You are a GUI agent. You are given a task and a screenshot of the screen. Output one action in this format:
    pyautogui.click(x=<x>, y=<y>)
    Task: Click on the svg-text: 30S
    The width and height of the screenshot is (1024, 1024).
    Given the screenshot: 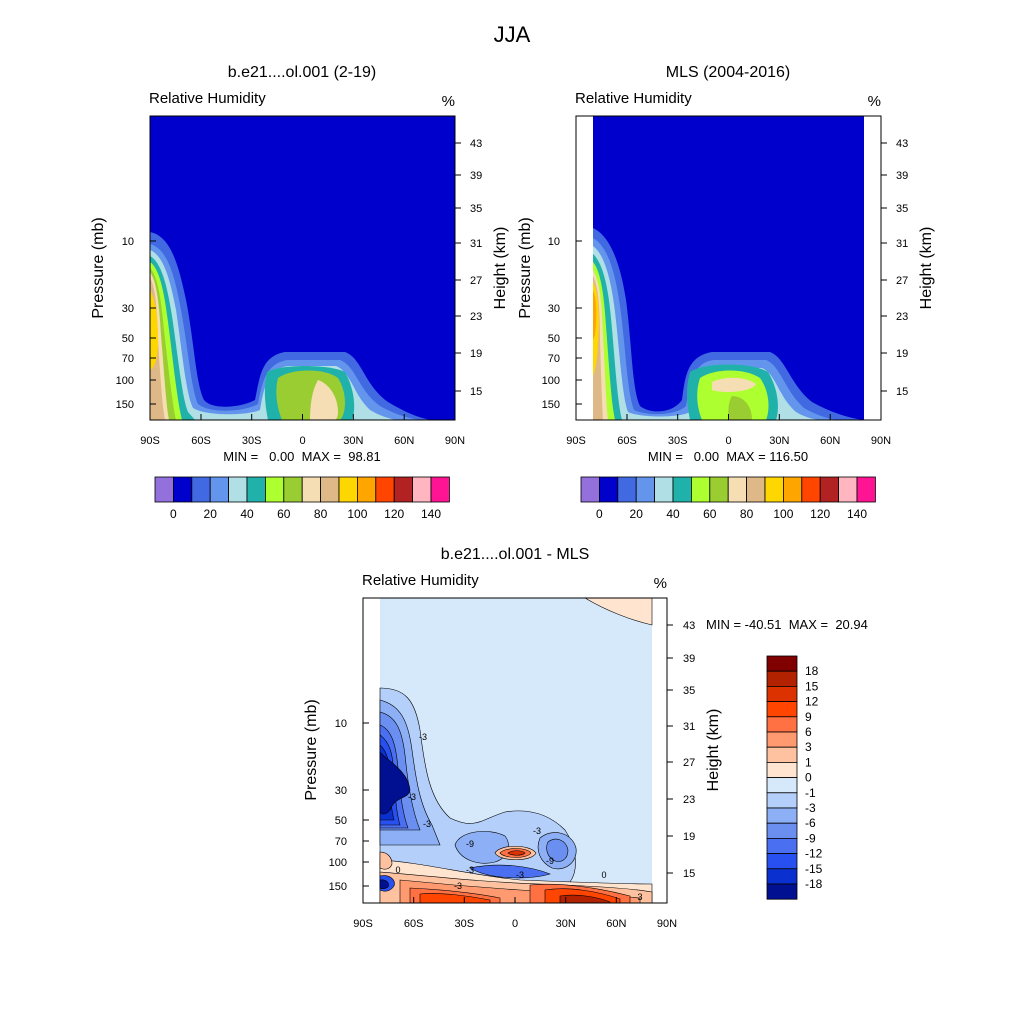 What is the action you would take?
    pyautogui.click(x=465, y=924)
    